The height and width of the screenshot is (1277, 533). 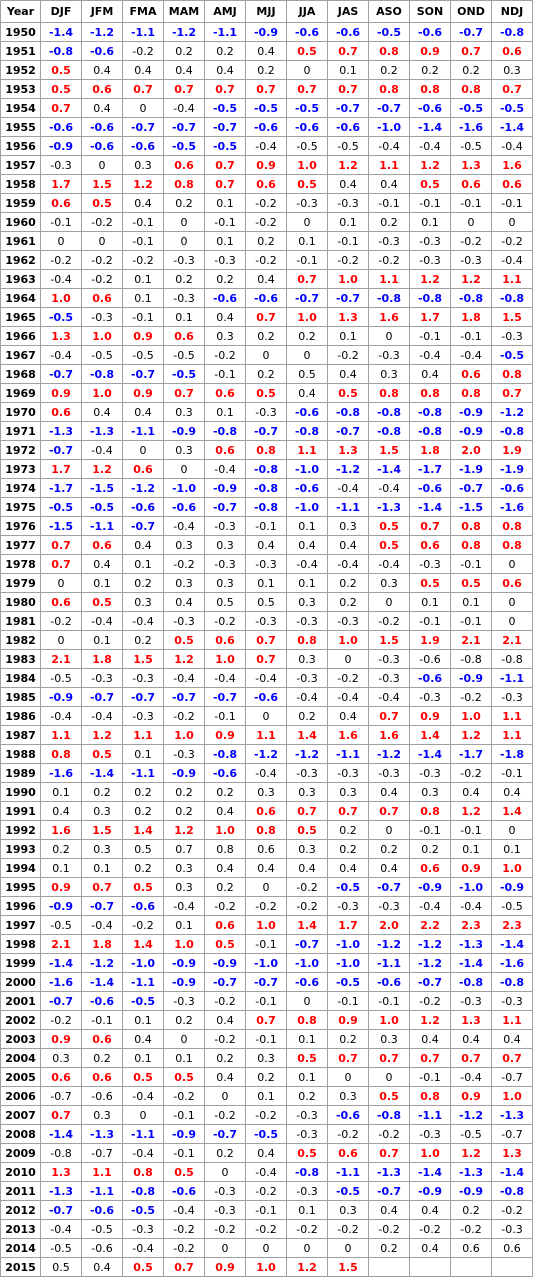 I want to click on year-cell: 1981, so click(x=20, y=621).